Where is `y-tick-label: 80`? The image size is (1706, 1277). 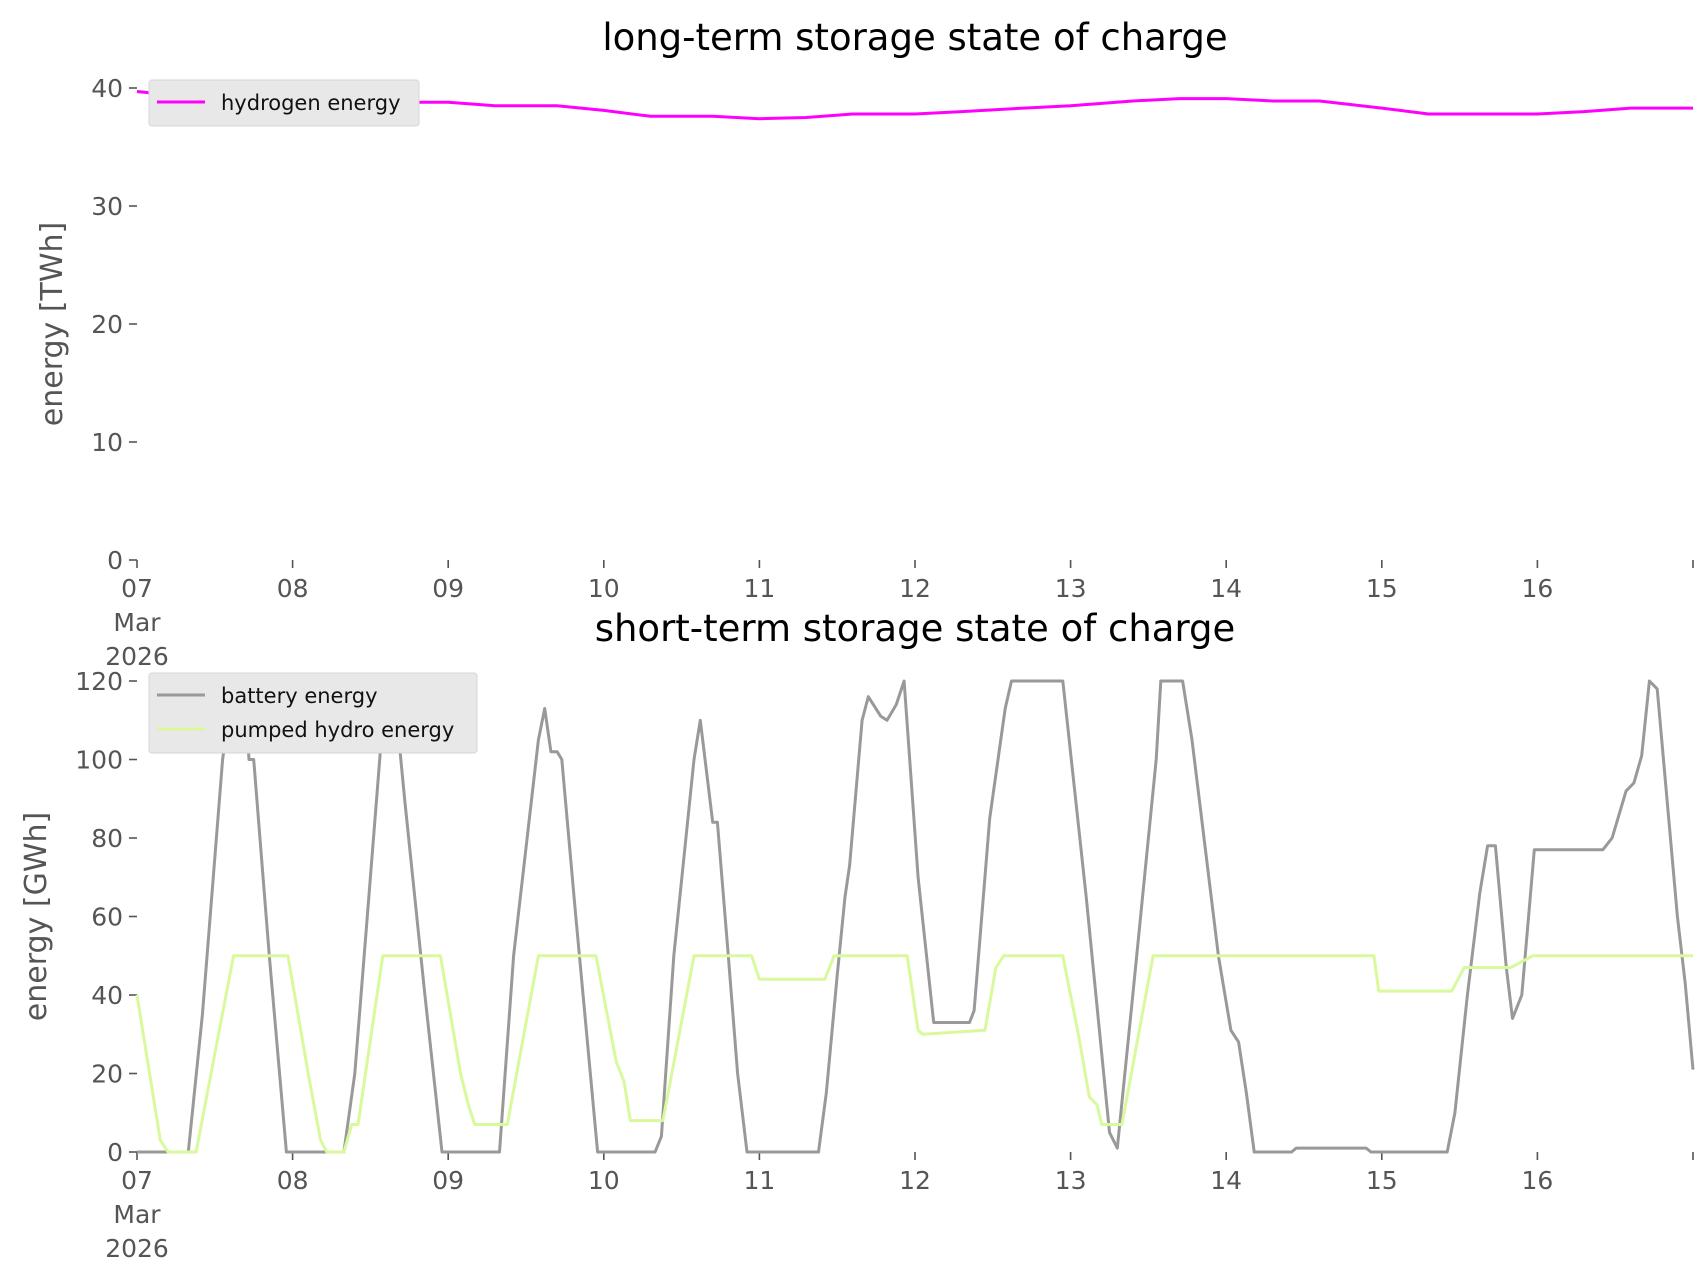
y-tick-label: 80 is located at coordinates (107, 838).